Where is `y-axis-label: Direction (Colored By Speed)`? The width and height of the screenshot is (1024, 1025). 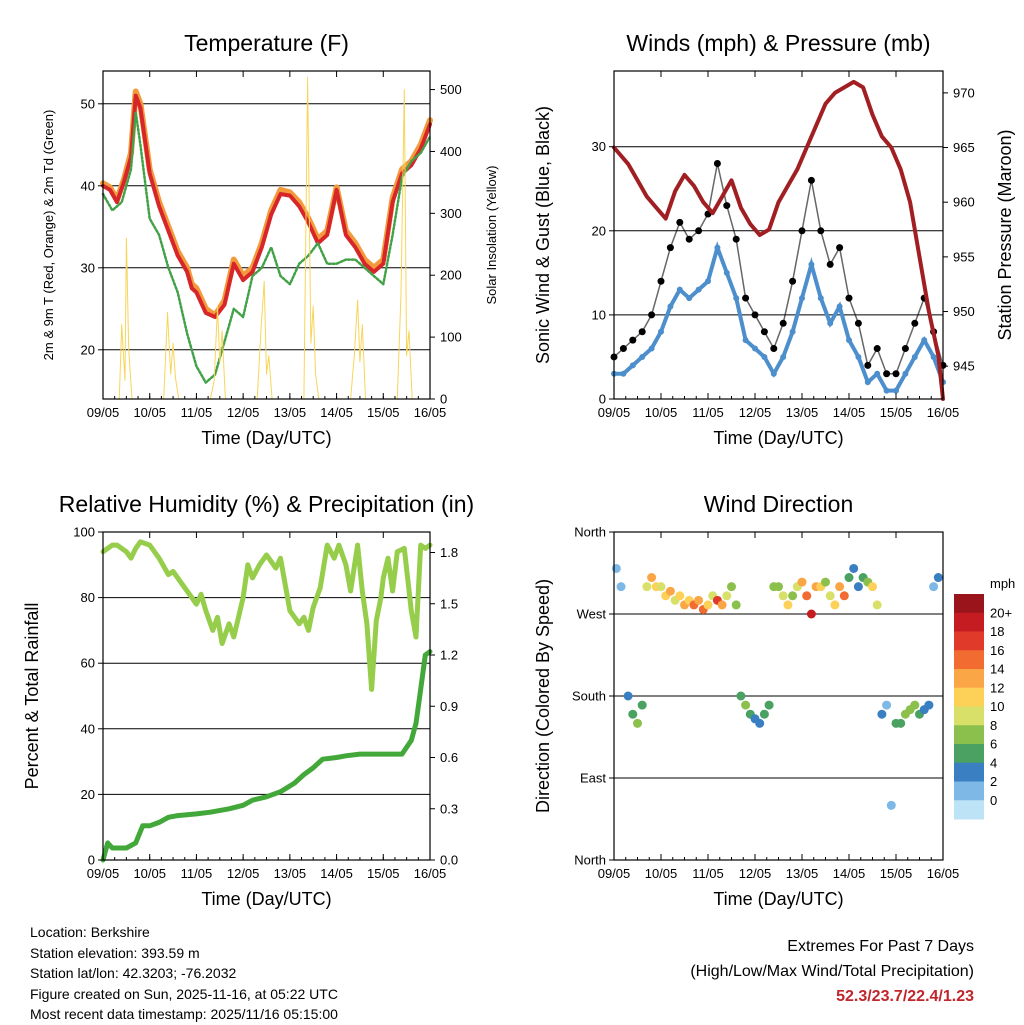
y-axis-label: Direction (Colored By Speed) is located at coordinates (543, 696).